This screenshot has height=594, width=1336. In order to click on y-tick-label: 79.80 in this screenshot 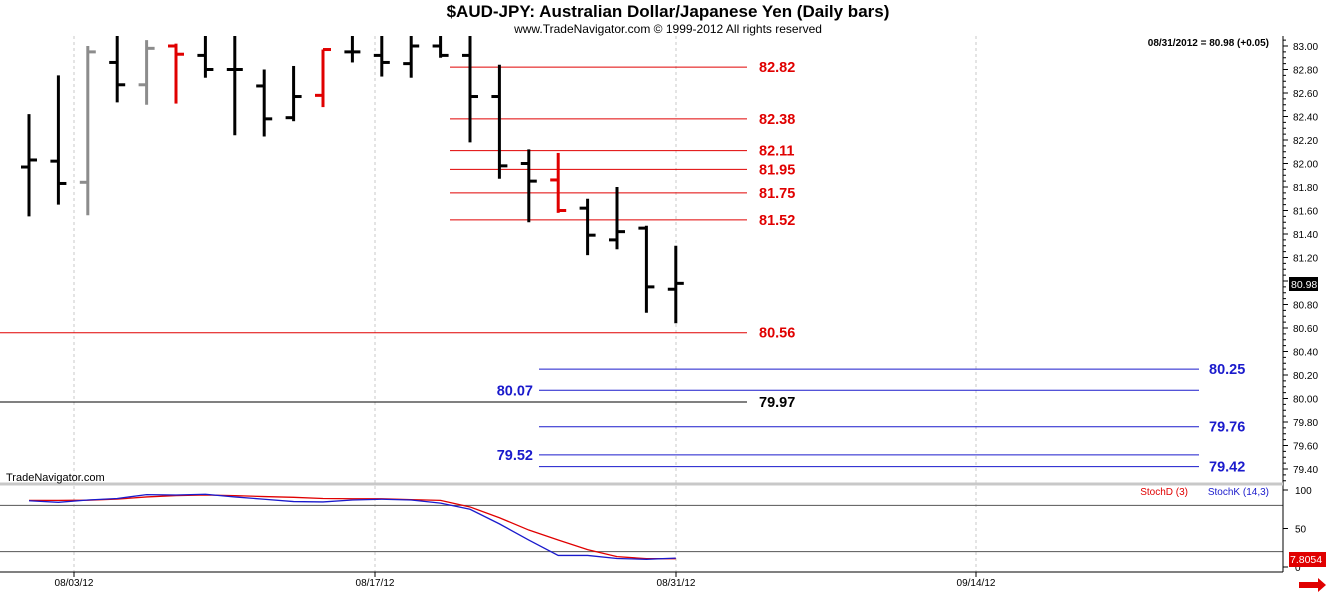, I will do `click(1305, 423)`.